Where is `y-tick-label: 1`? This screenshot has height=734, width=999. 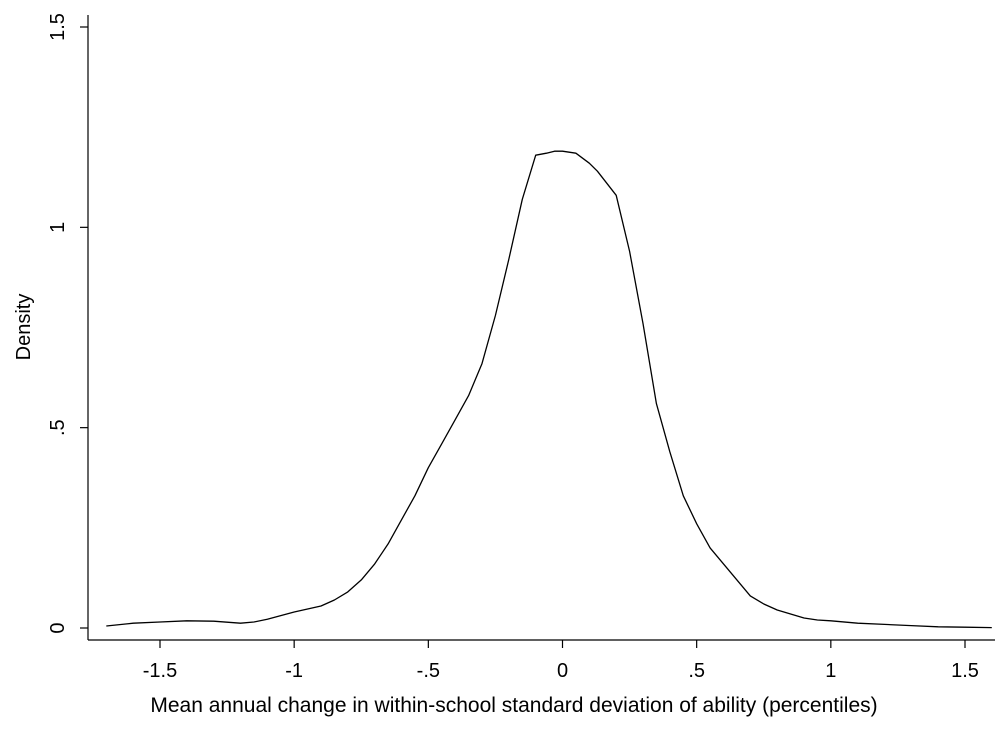
y-tick-label: 1 is located at coordinates (58, 227).